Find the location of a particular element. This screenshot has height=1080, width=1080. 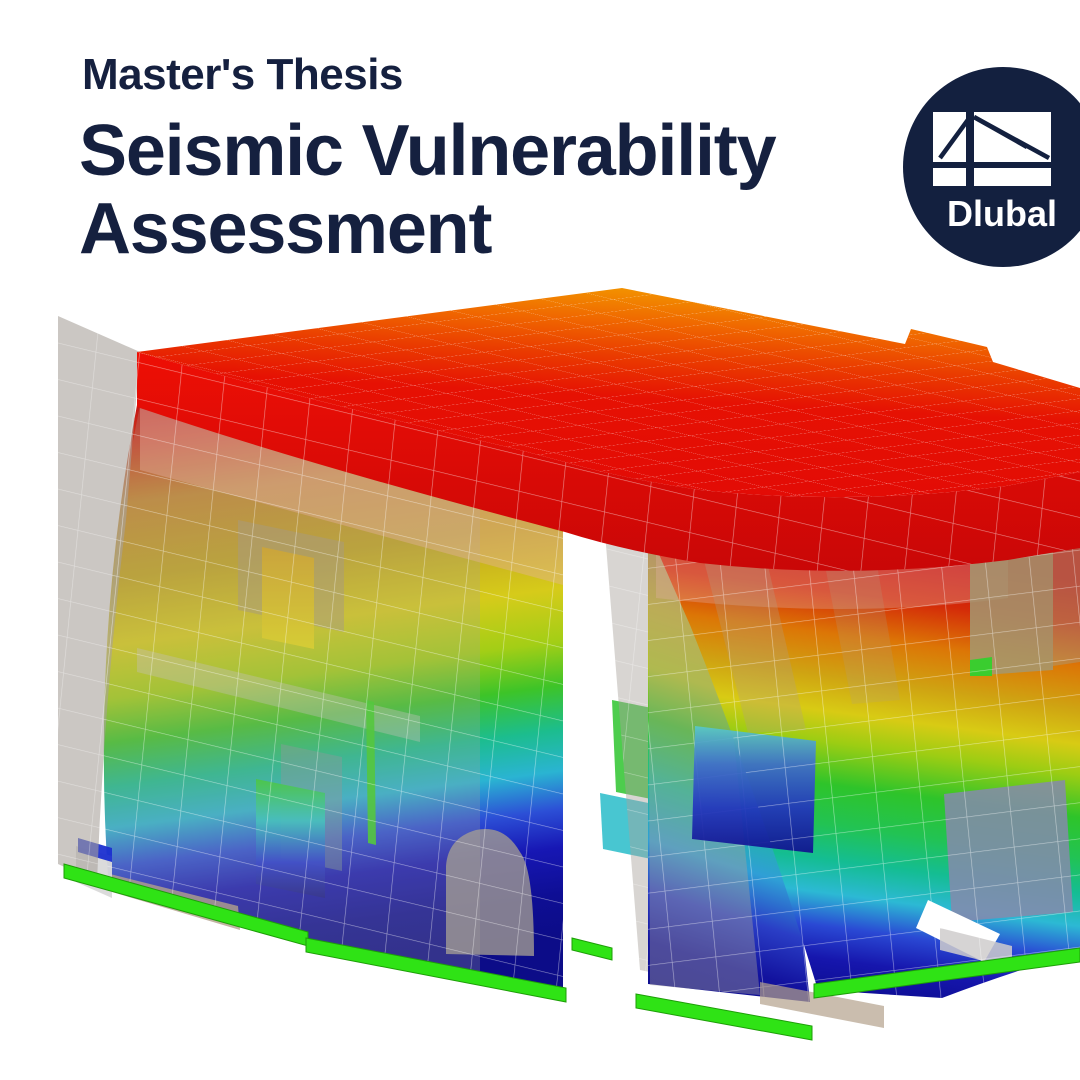

cable-stayed-bridge-icon is located at coordinates (992, 149).